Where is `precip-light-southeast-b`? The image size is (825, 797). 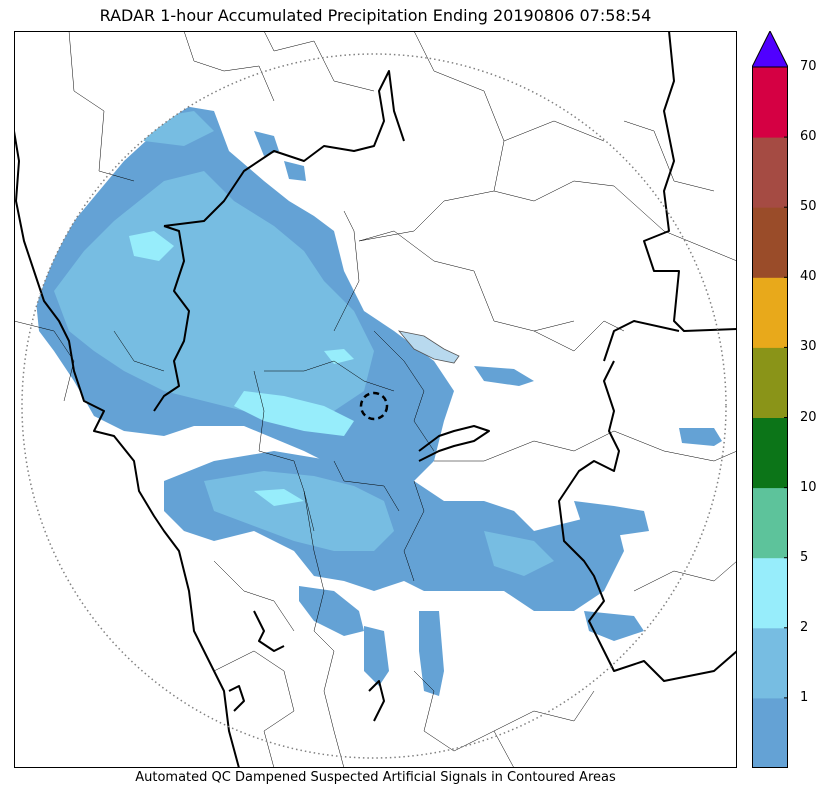
precip-light-southeast-b is located at coordinates (614, 626).